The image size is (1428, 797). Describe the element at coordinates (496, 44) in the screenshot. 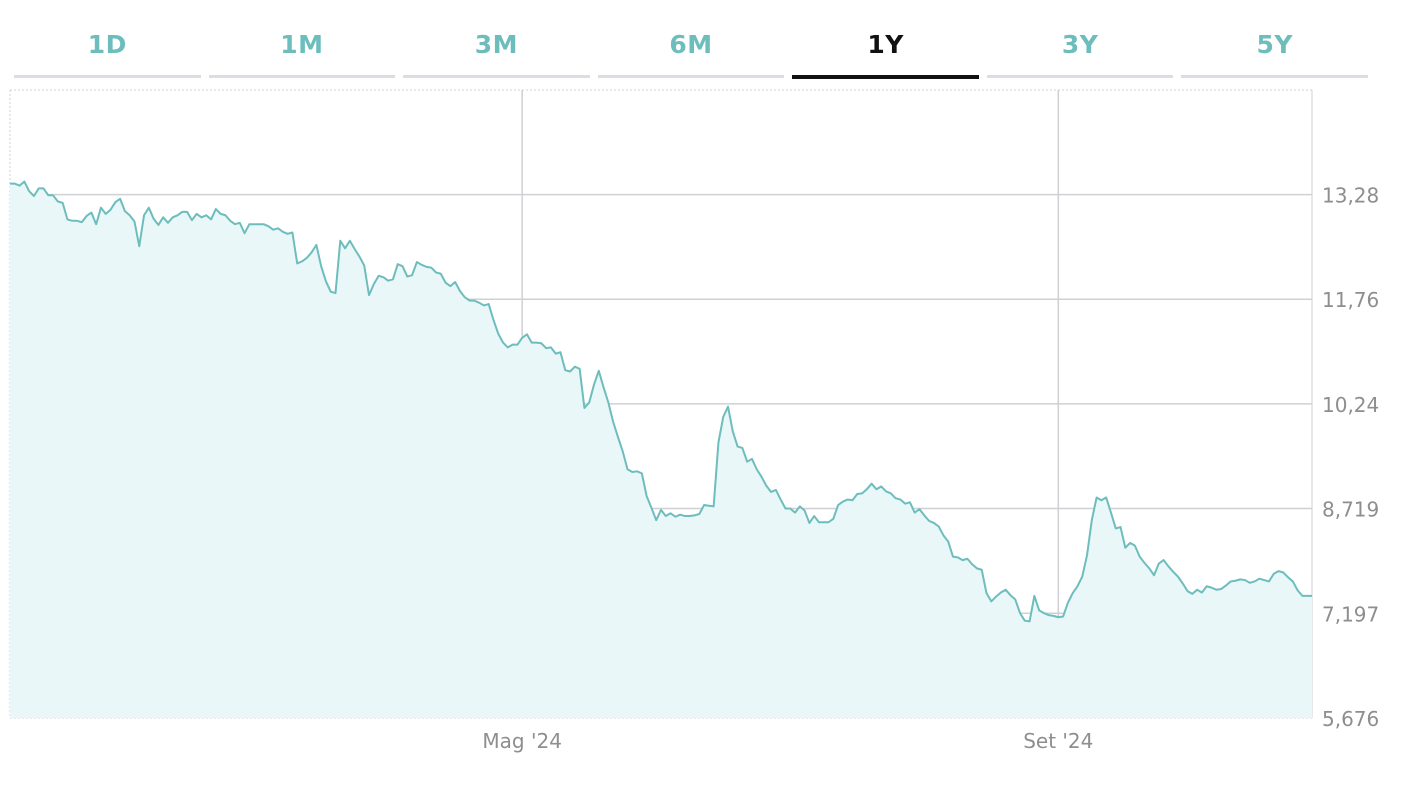

I see `tab-label: 3M` at that location.